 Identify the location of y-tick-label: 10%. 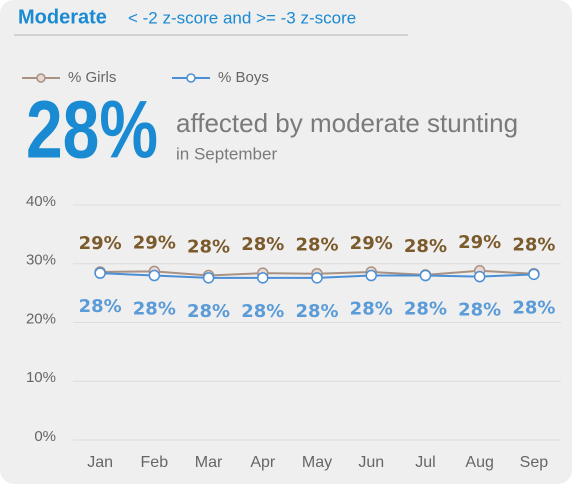
(41, 377).